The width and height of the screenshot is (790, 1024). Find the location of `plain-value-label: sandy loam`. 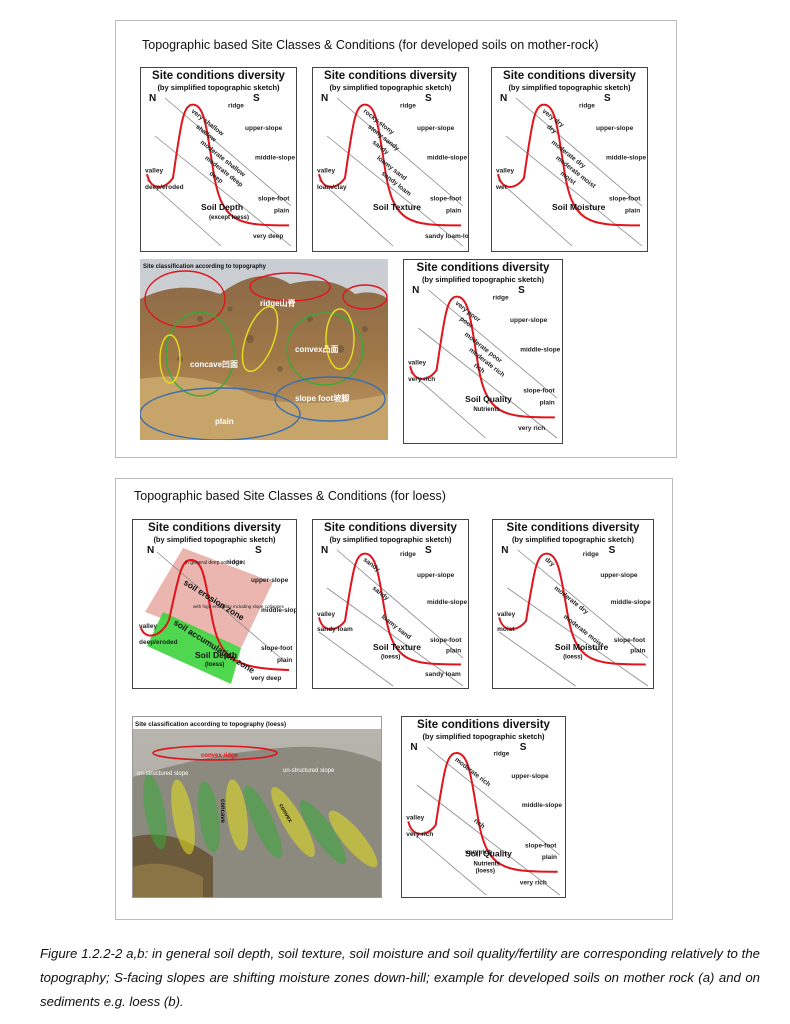

plain-value-label: sandy loam is located at coordinates (443, 674).